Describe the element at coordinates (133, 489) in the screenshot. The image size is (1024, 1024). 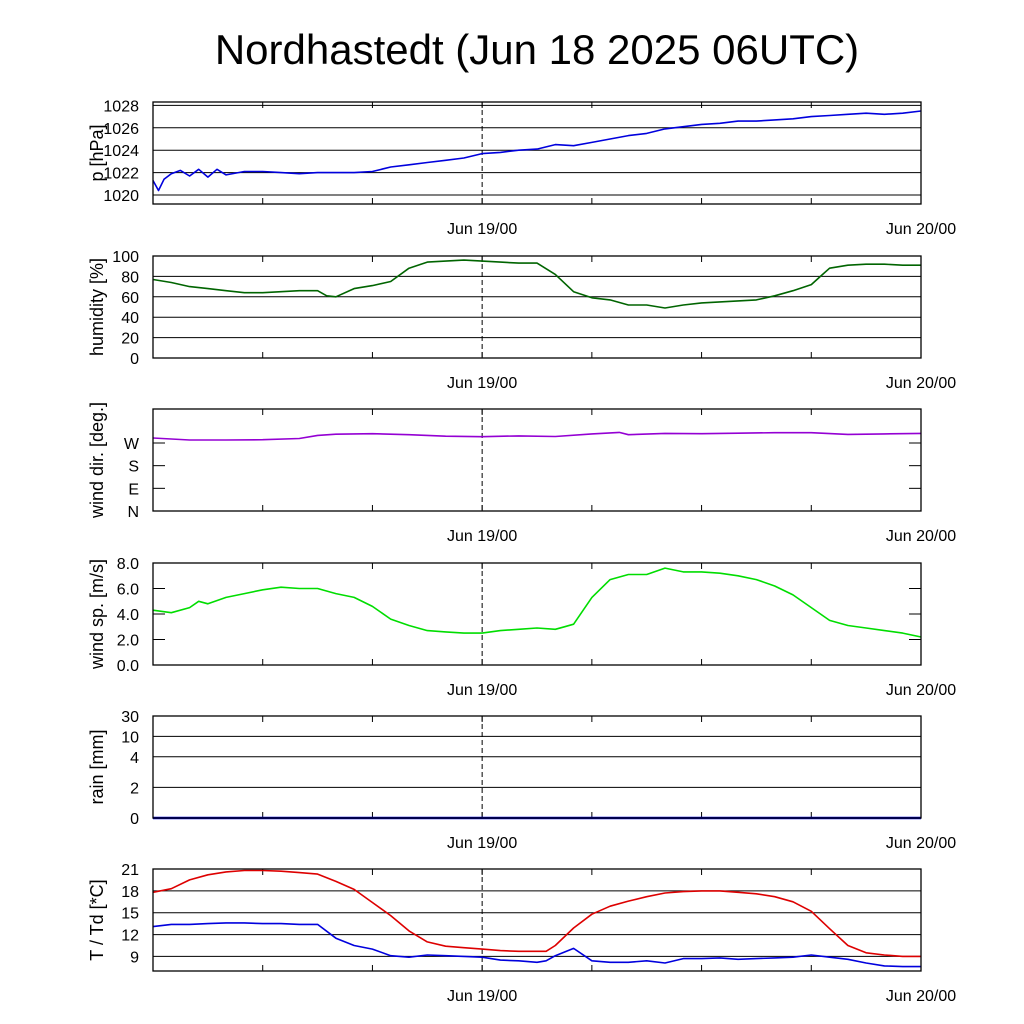
I see `wind-direction-ytick-label: E` at that location.